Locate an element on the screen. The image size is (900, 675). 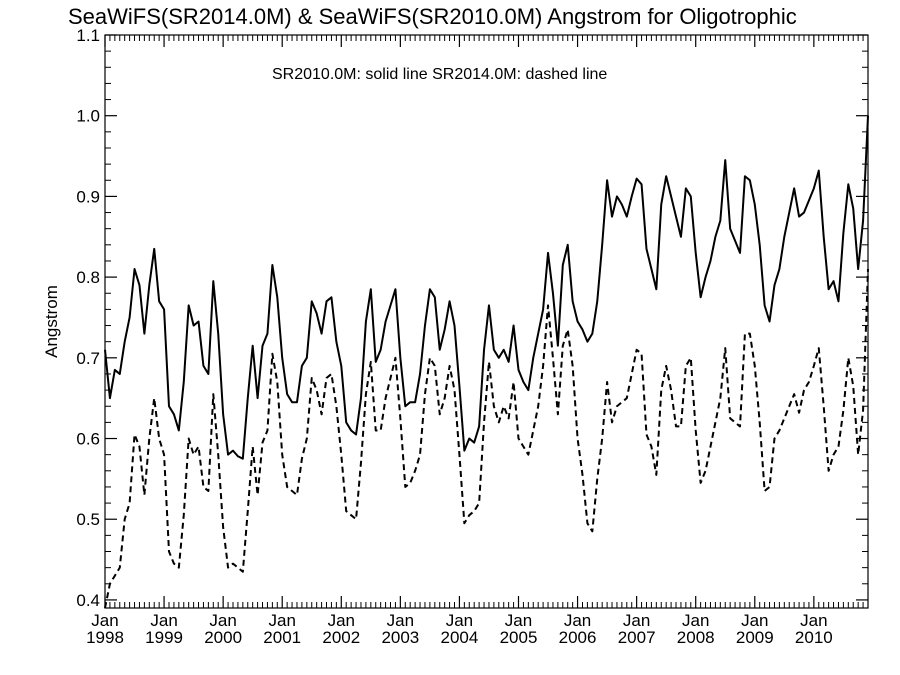
y-tick-label: 0.9 is located at coordinates (88, 196).